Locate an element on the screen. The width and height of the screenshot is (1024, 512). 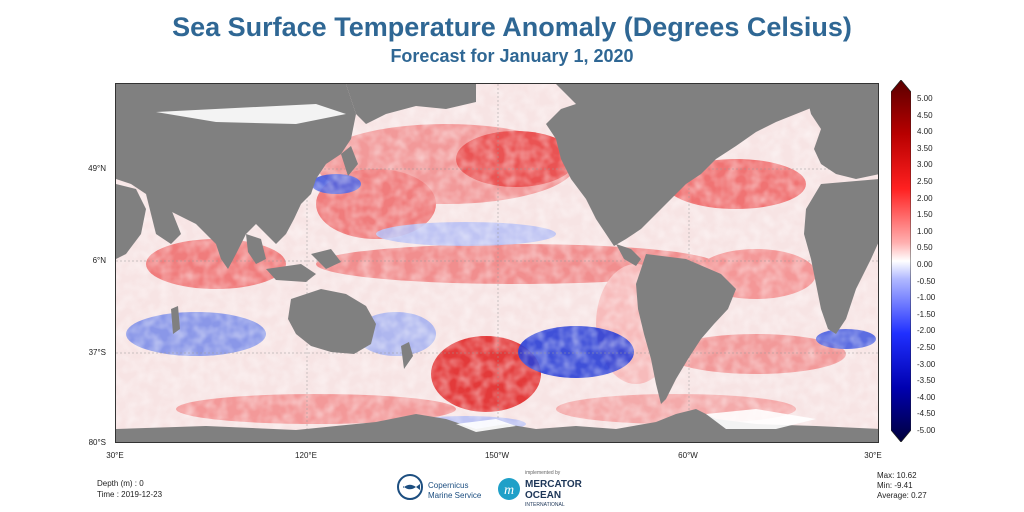
colorbar-tick-label: 5.00 is located at coordinates (925, 98).